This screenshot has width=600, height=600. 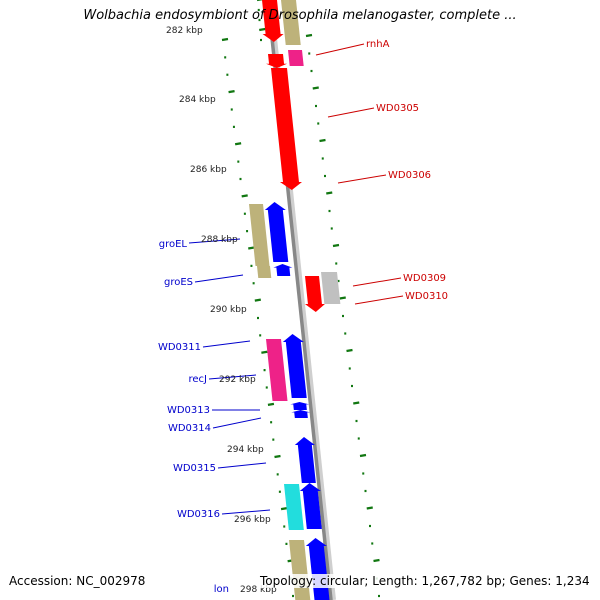 I want to click on scale-label: 294 kbp, so click(x=245, y=450).